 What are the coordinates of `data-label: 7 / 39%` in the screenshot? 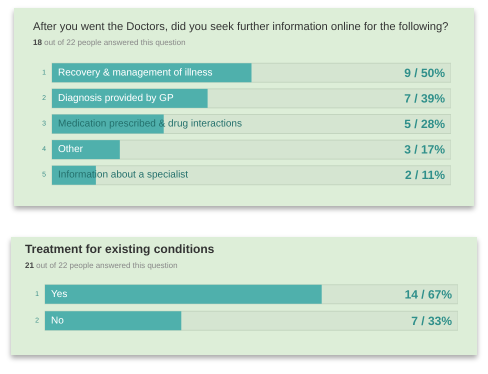 It's located at (425, 98).